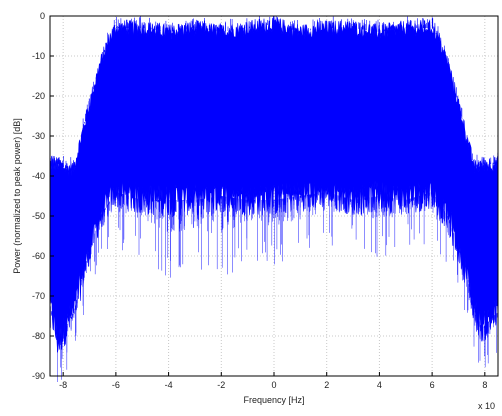 This screenshot has width=502, height=416. What do you see at coordinates (63, 385) in the screenshot?
I see `x-tick-label: -8` at bounding box center [63, 385].